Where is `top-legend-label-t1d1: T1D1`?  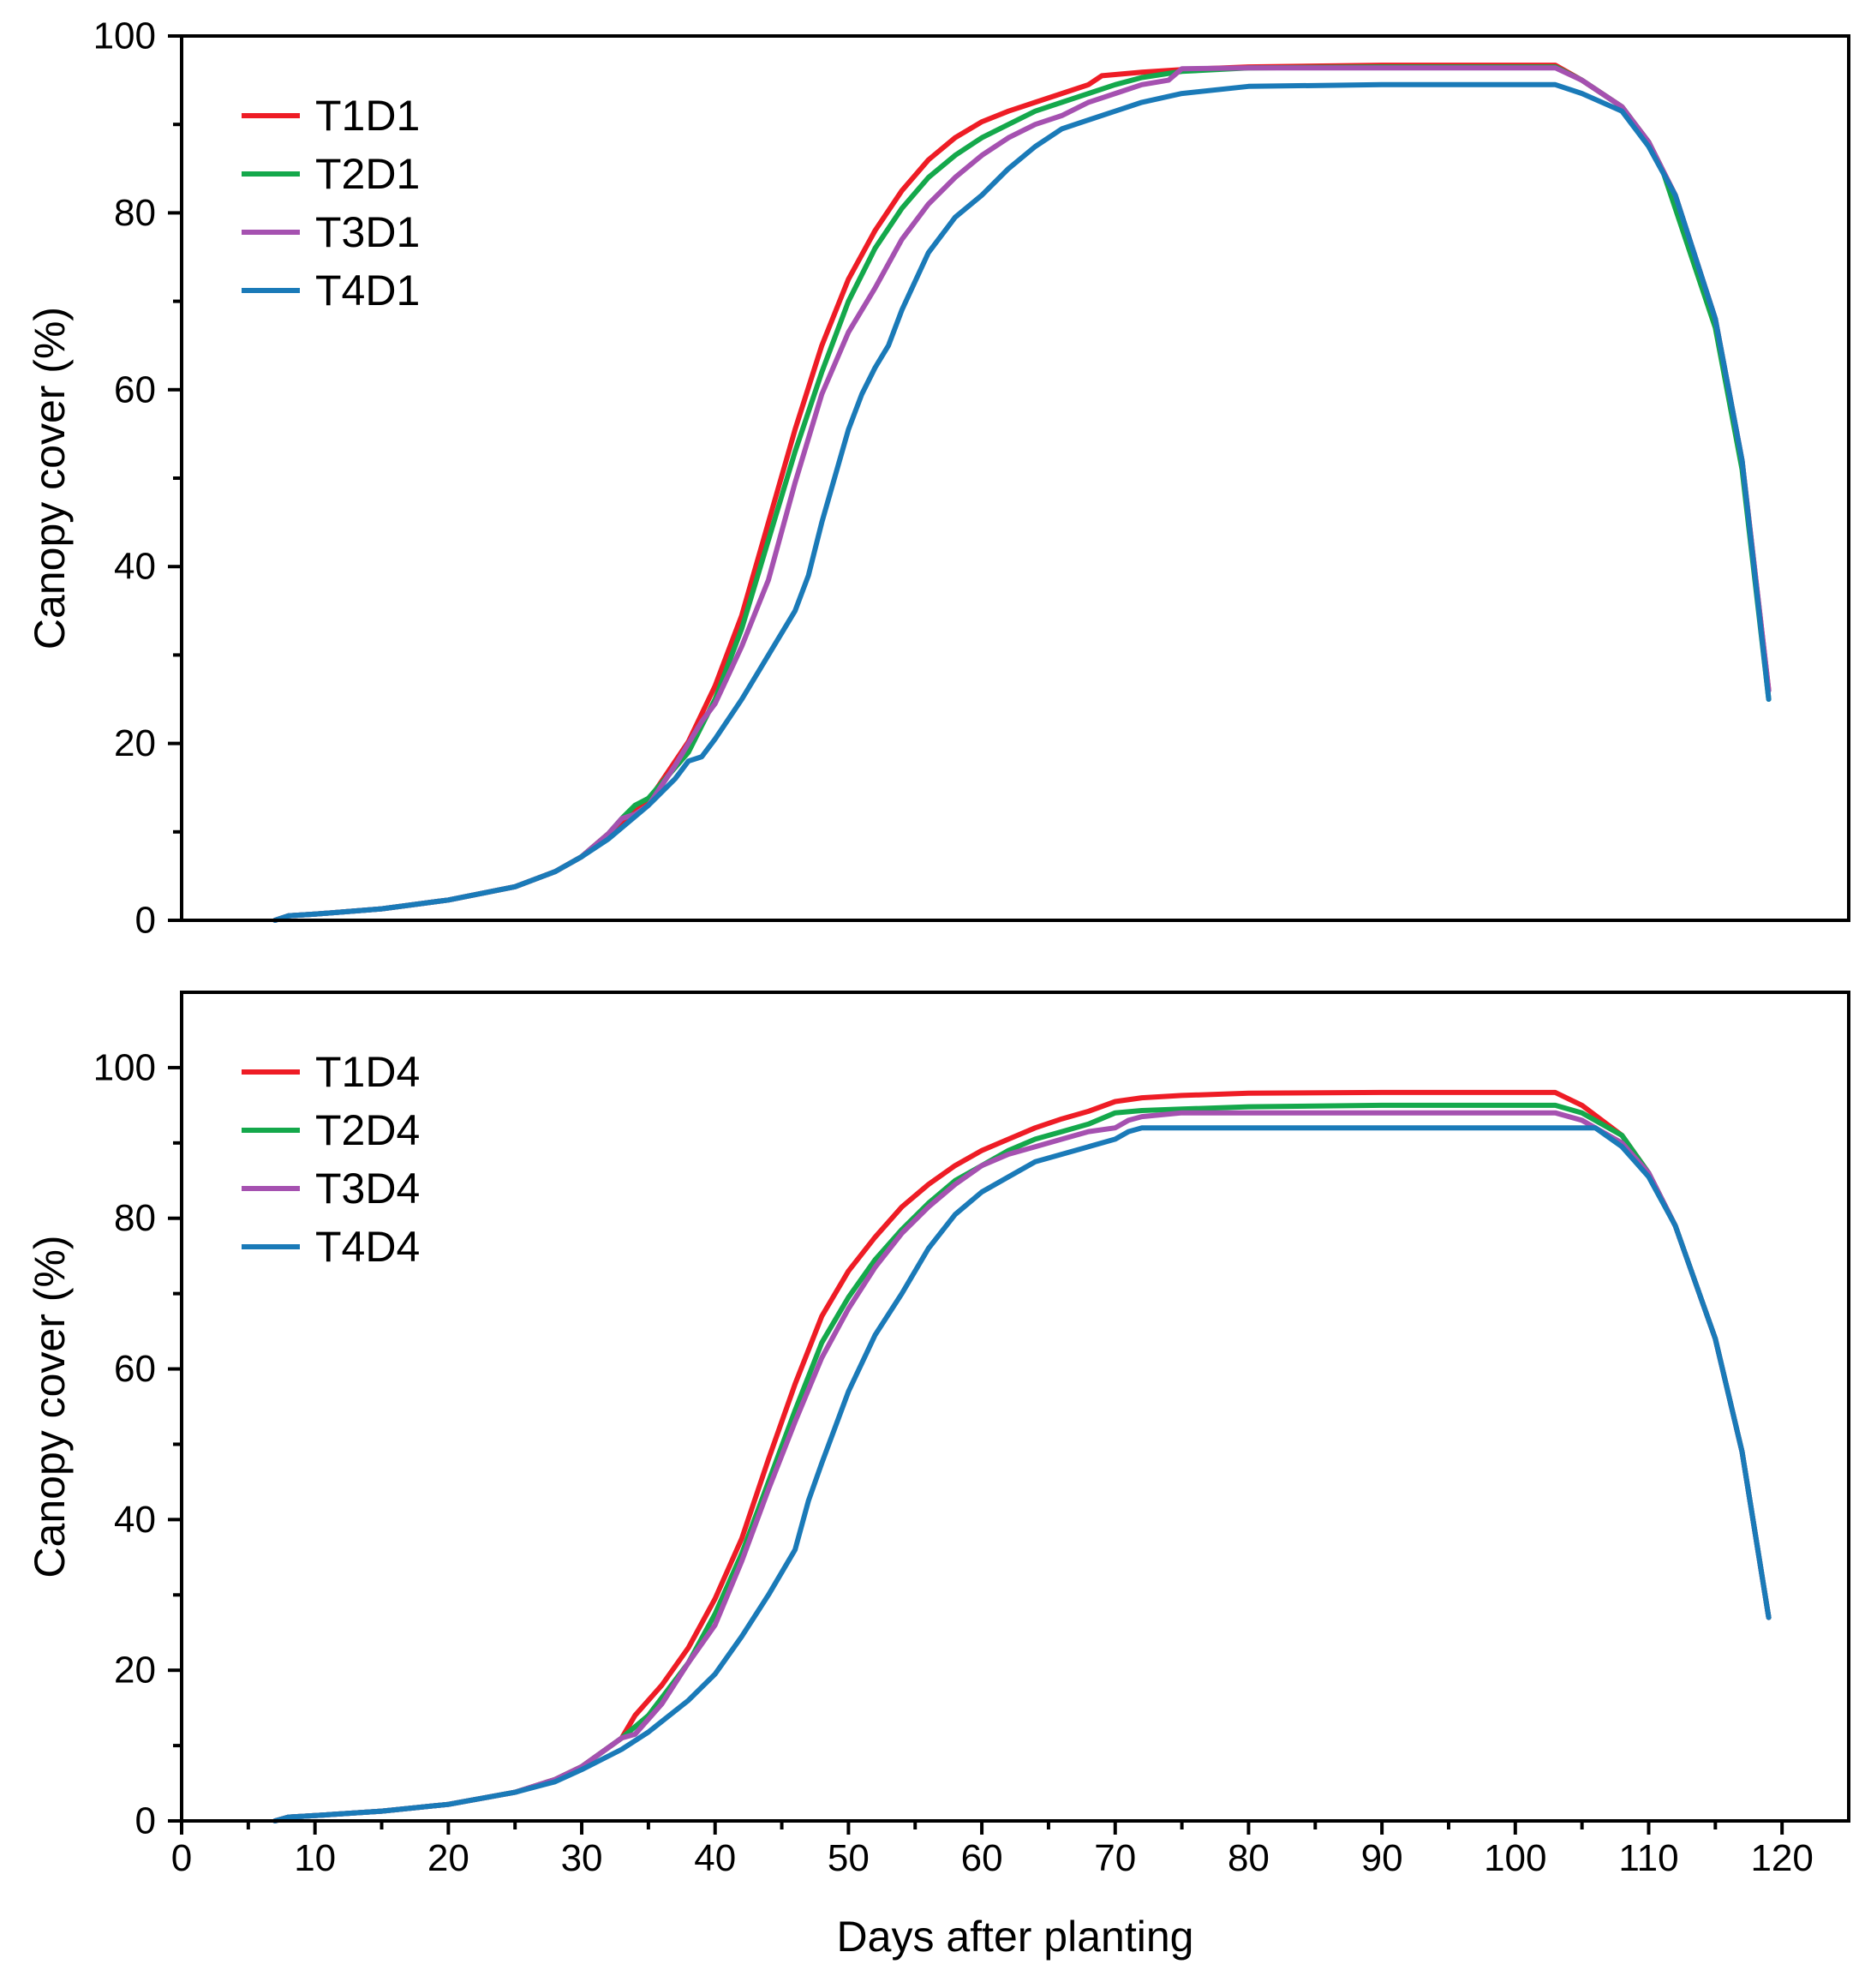
top-legend-label-t1d1: T1D1 is located at coordinates (368, 116).